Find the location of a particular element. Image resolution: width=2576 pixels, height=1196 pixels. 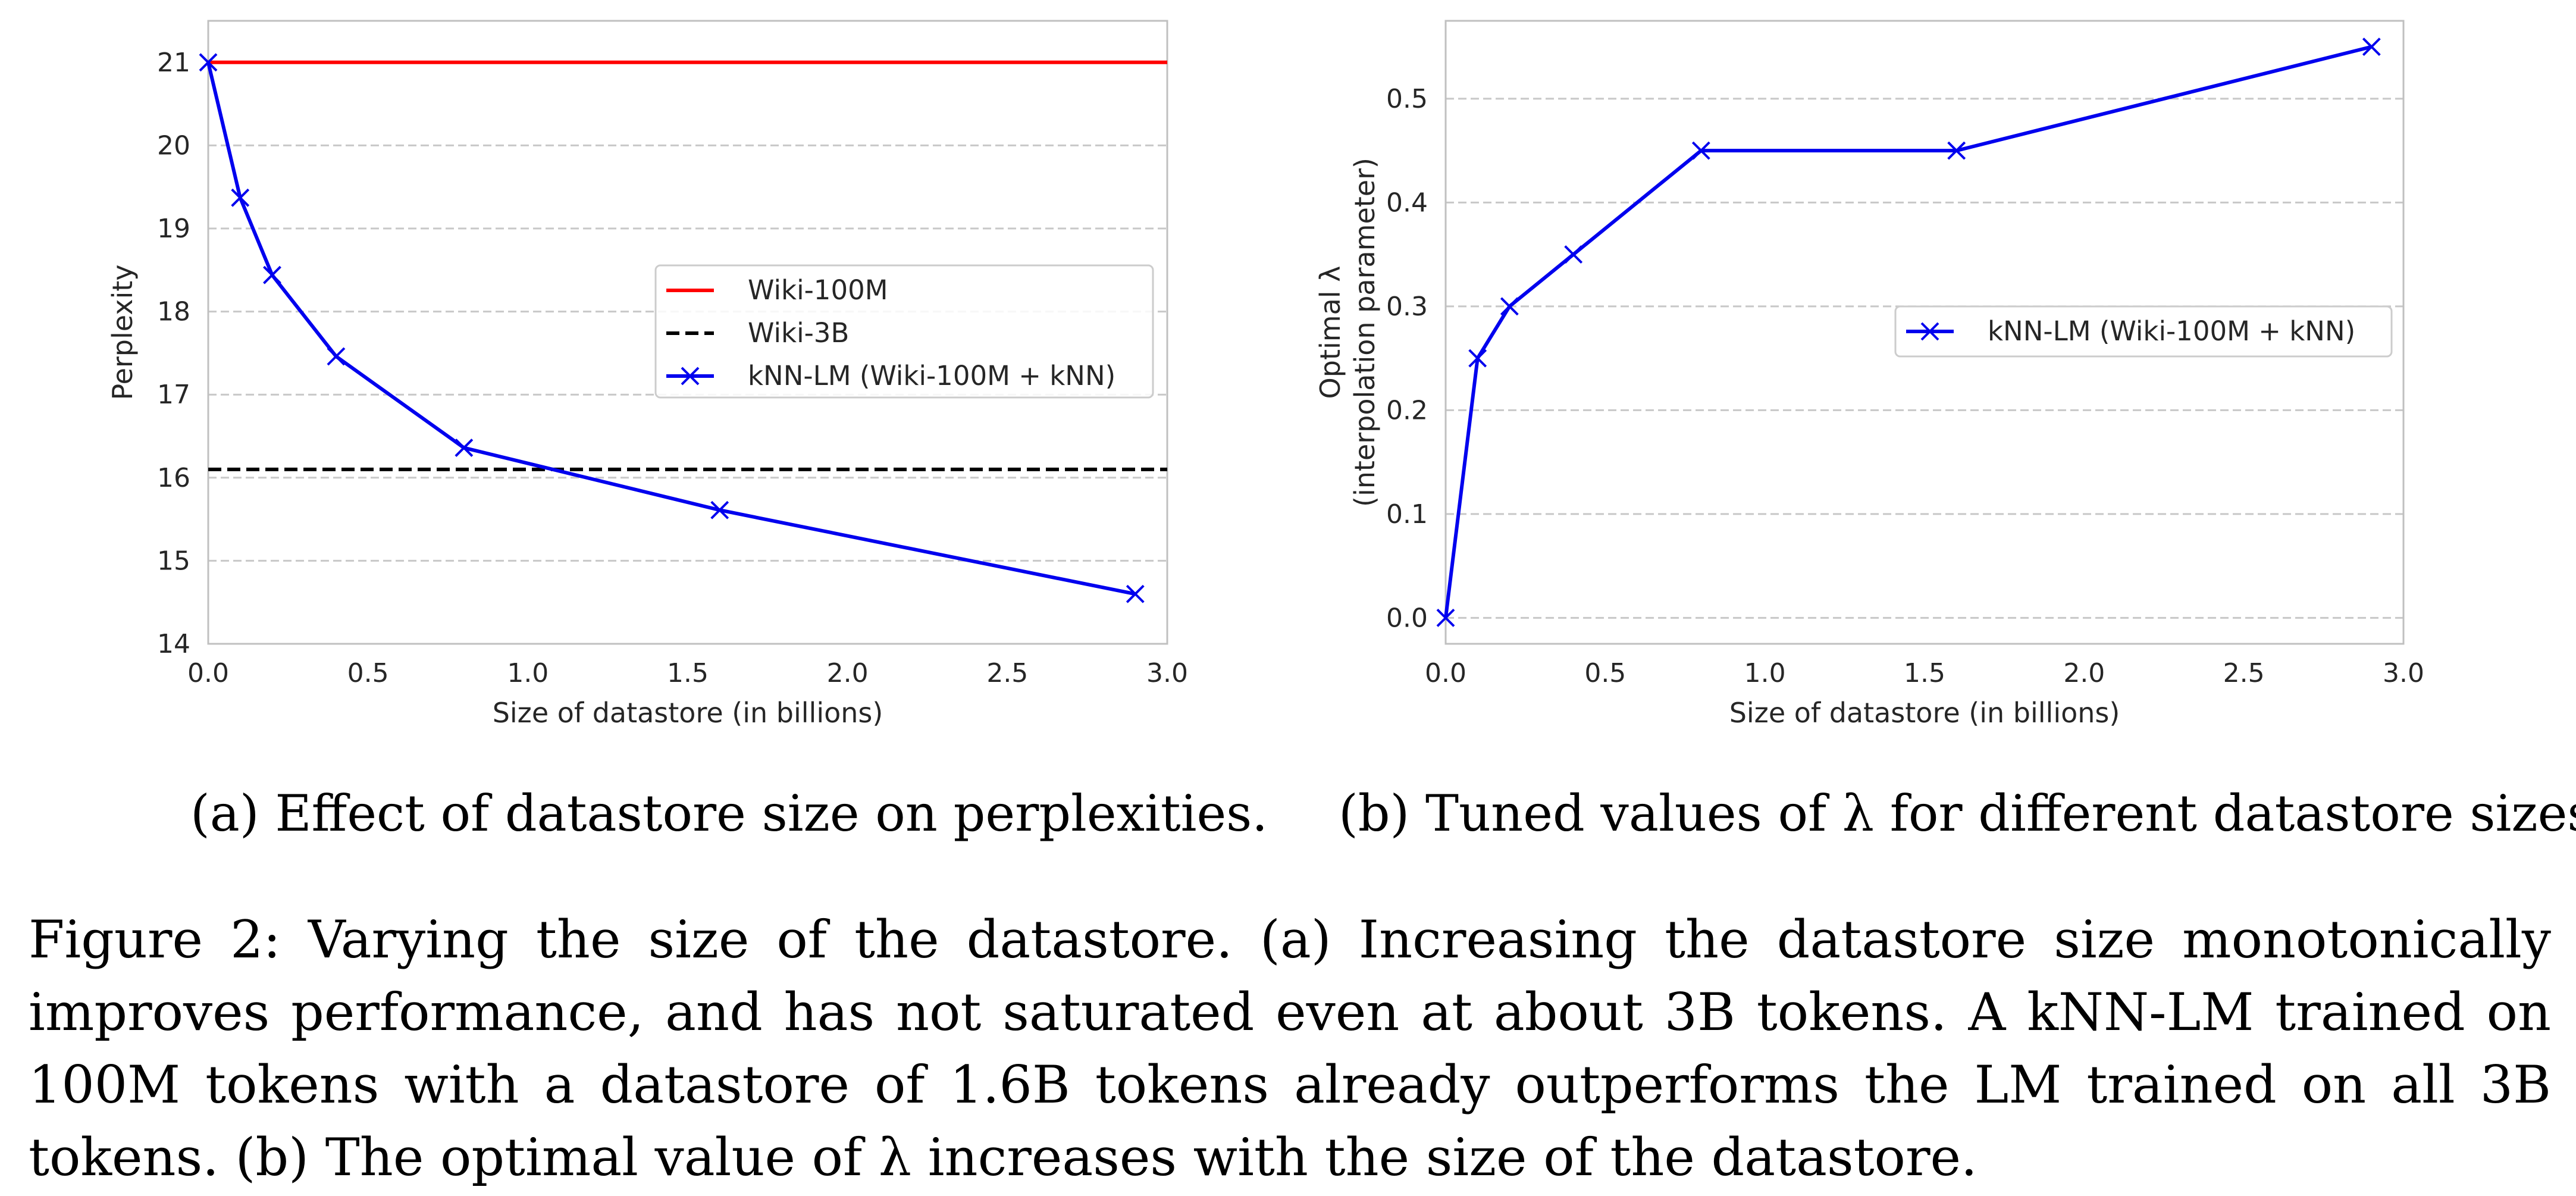

y-tick-label: 14 is located at coordinates (173, 644).